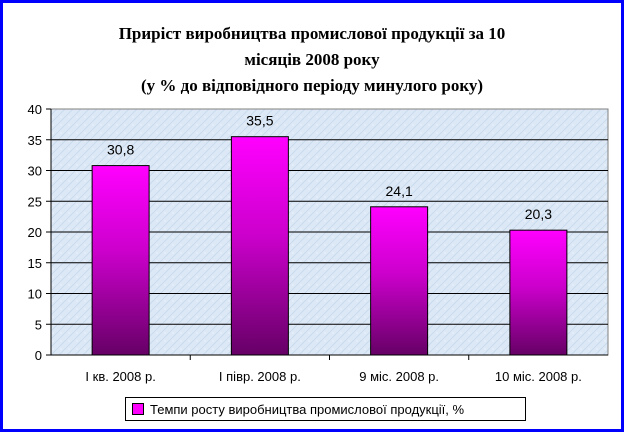  Describe the element at coordinates (120, 376) in the screenshot. I see `x-tick-label: І кв. 2008 р.` at that location.